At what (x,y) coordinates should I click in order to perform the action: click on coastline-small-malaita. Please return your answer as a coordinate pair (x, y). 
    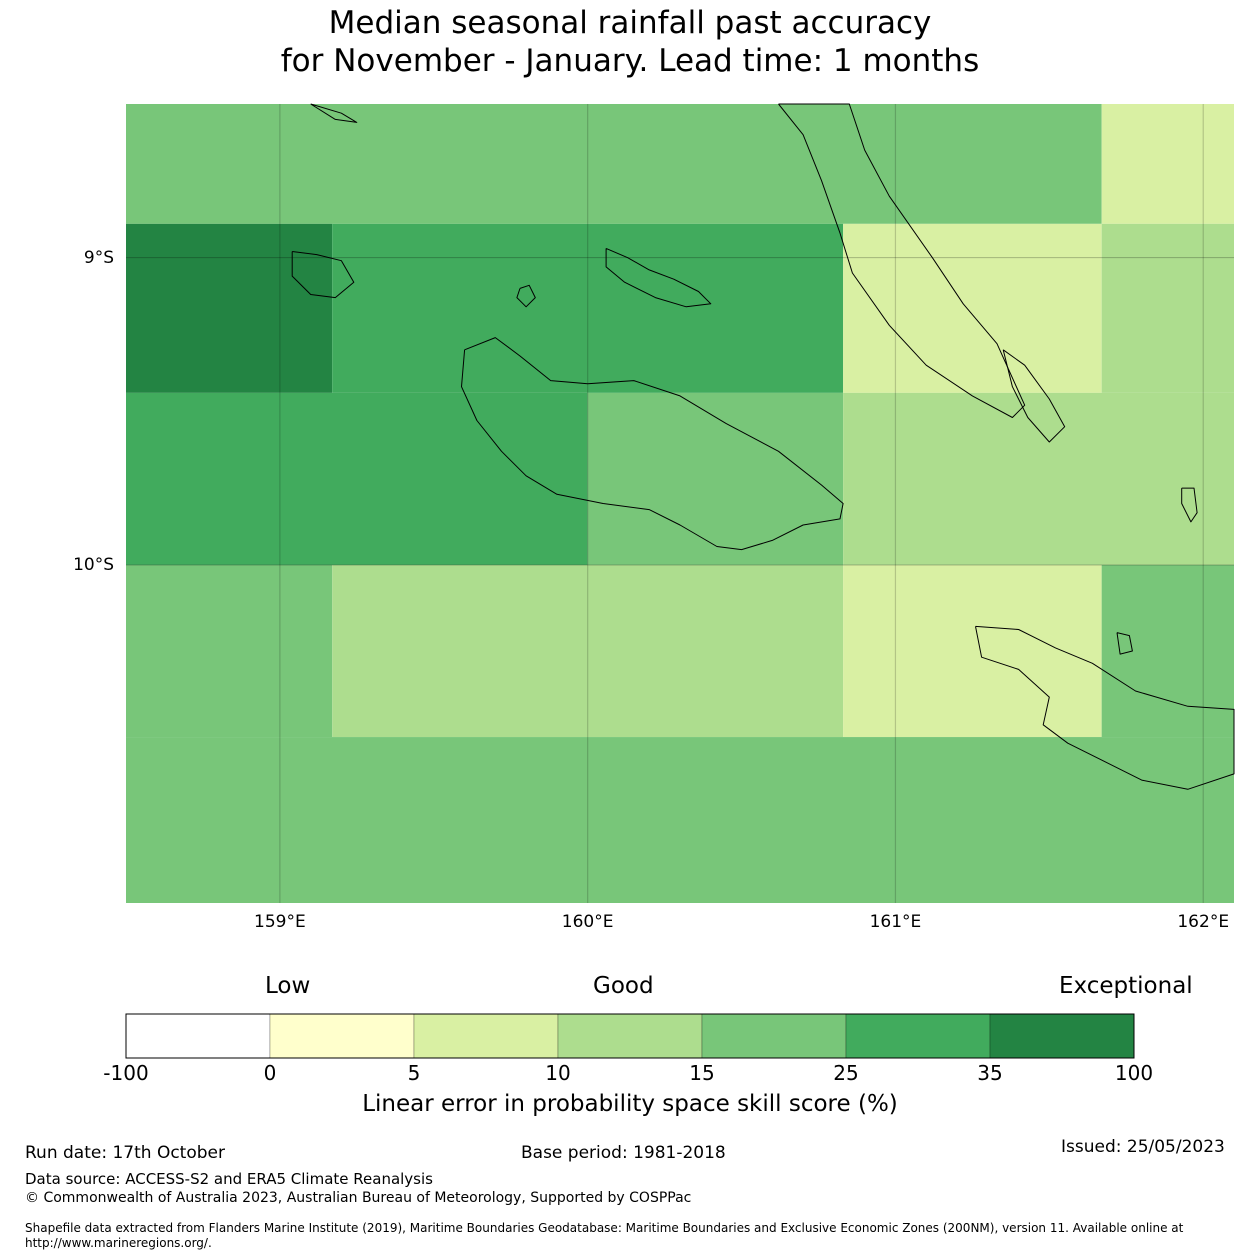
    Looking at the image, I should click on (1034, 396).